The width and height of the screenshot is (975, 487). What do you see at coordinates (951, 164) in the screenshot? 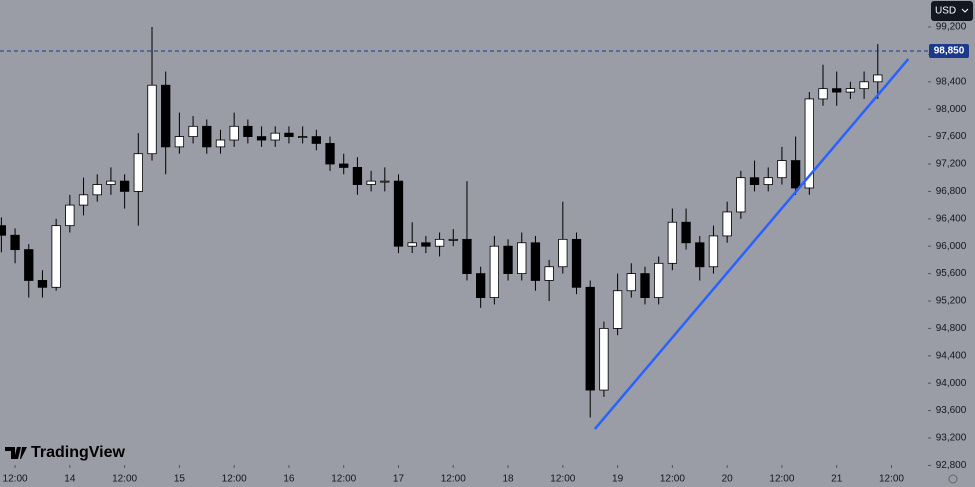
I see `y-tick-label: 97,200` at bounding box center [951, 164].